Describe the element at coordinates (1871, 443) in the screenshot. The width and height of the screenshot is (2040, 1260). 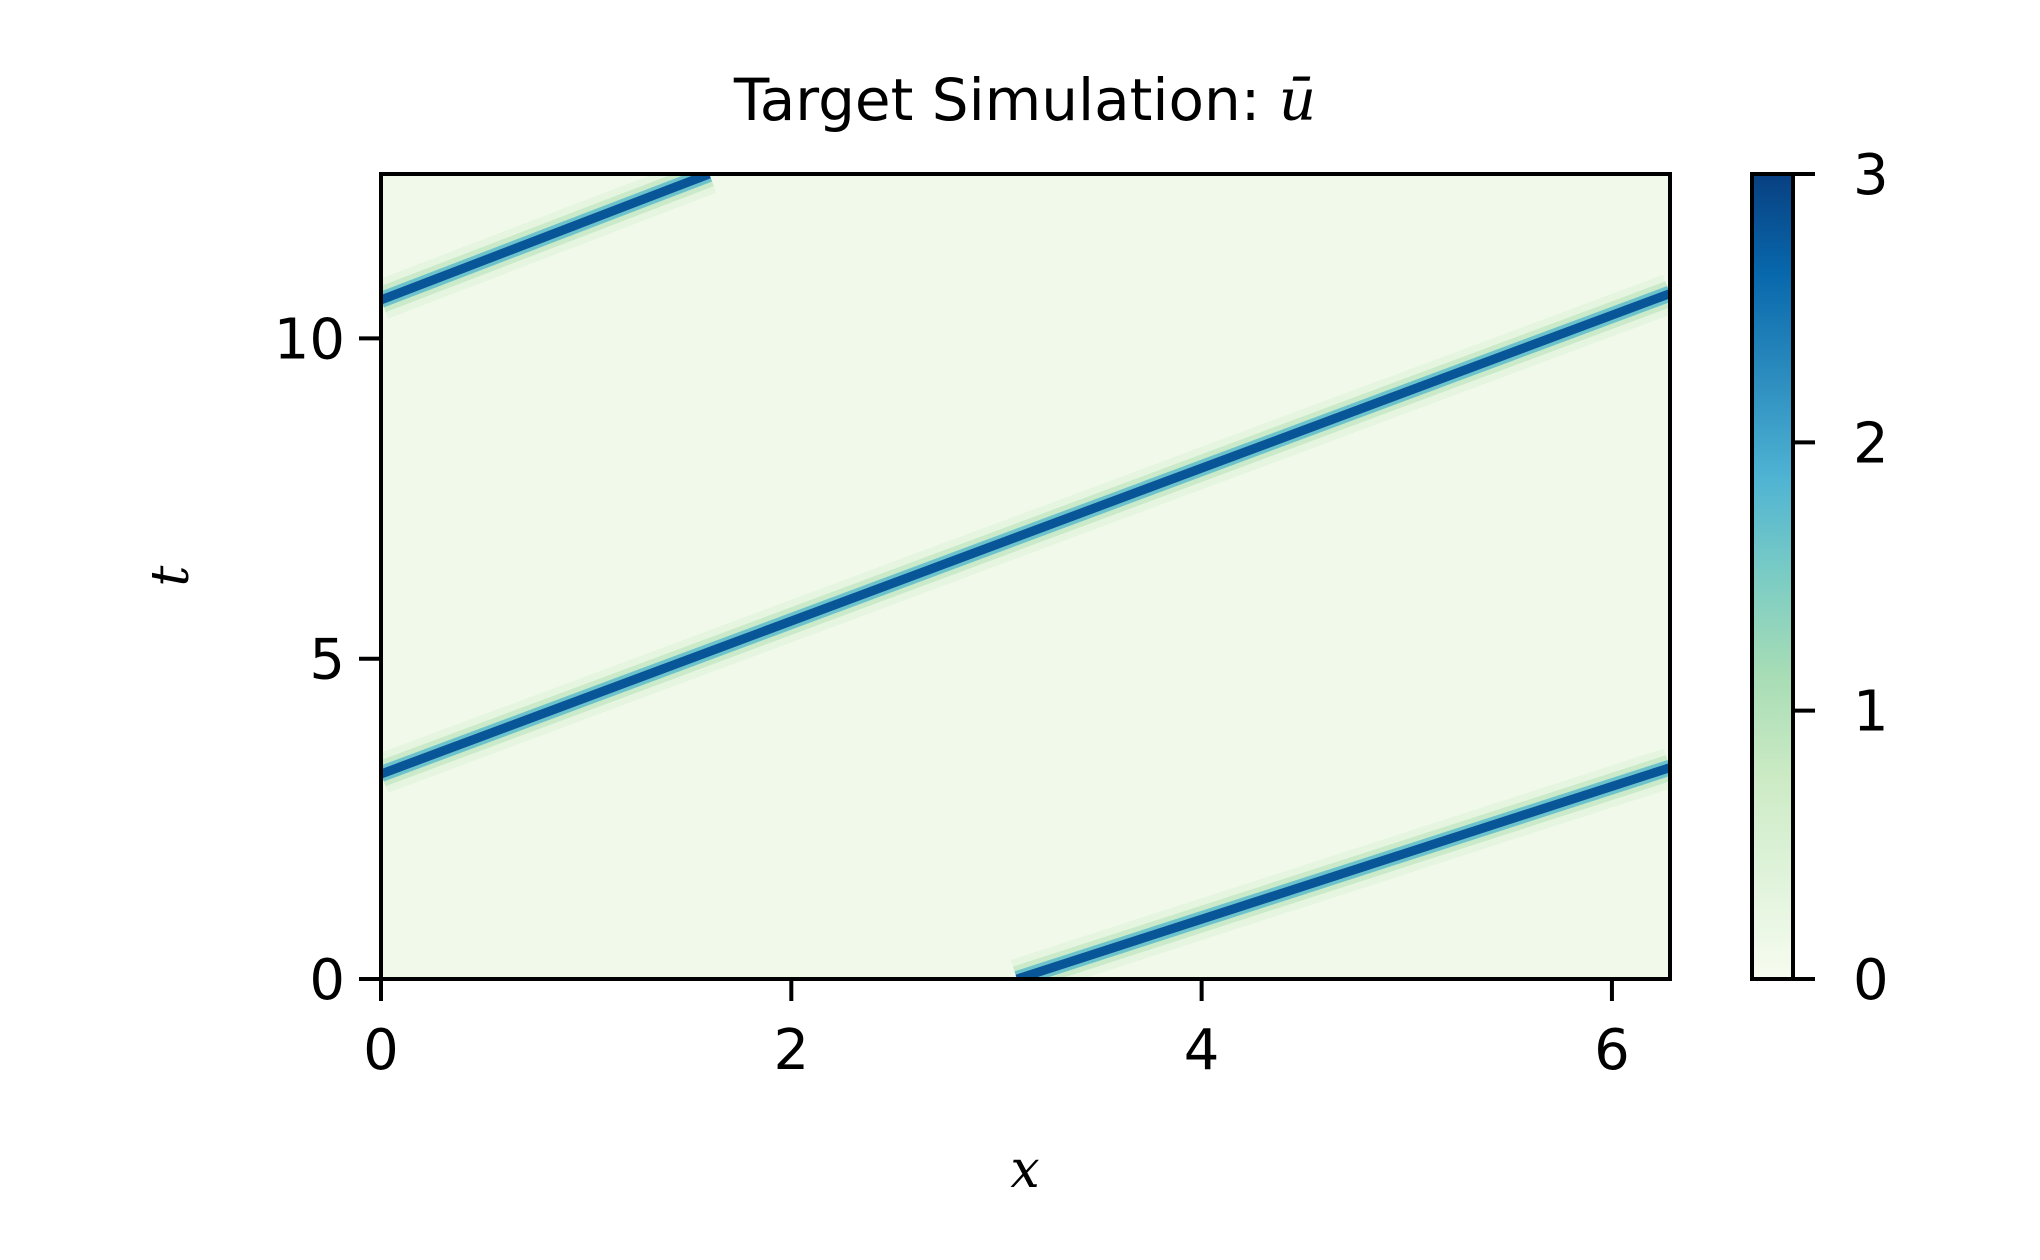
I see `colorbar-tick-label-2: 2` at that location.